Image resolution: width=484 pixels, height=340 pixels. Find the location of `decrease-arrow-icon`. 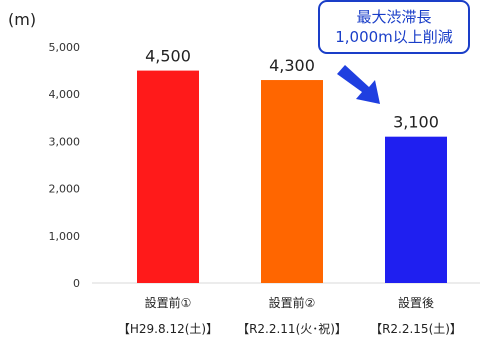

decrease-arrow-icon is located at coordinates (358, 84).